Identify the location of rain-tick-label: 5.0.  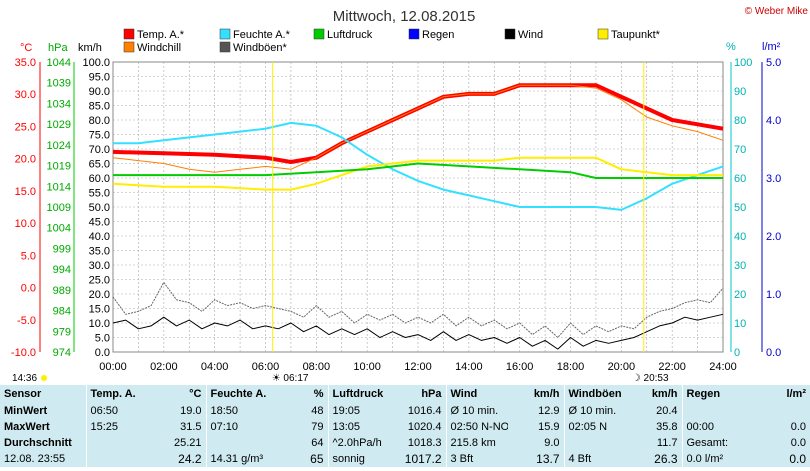
(773, 63).